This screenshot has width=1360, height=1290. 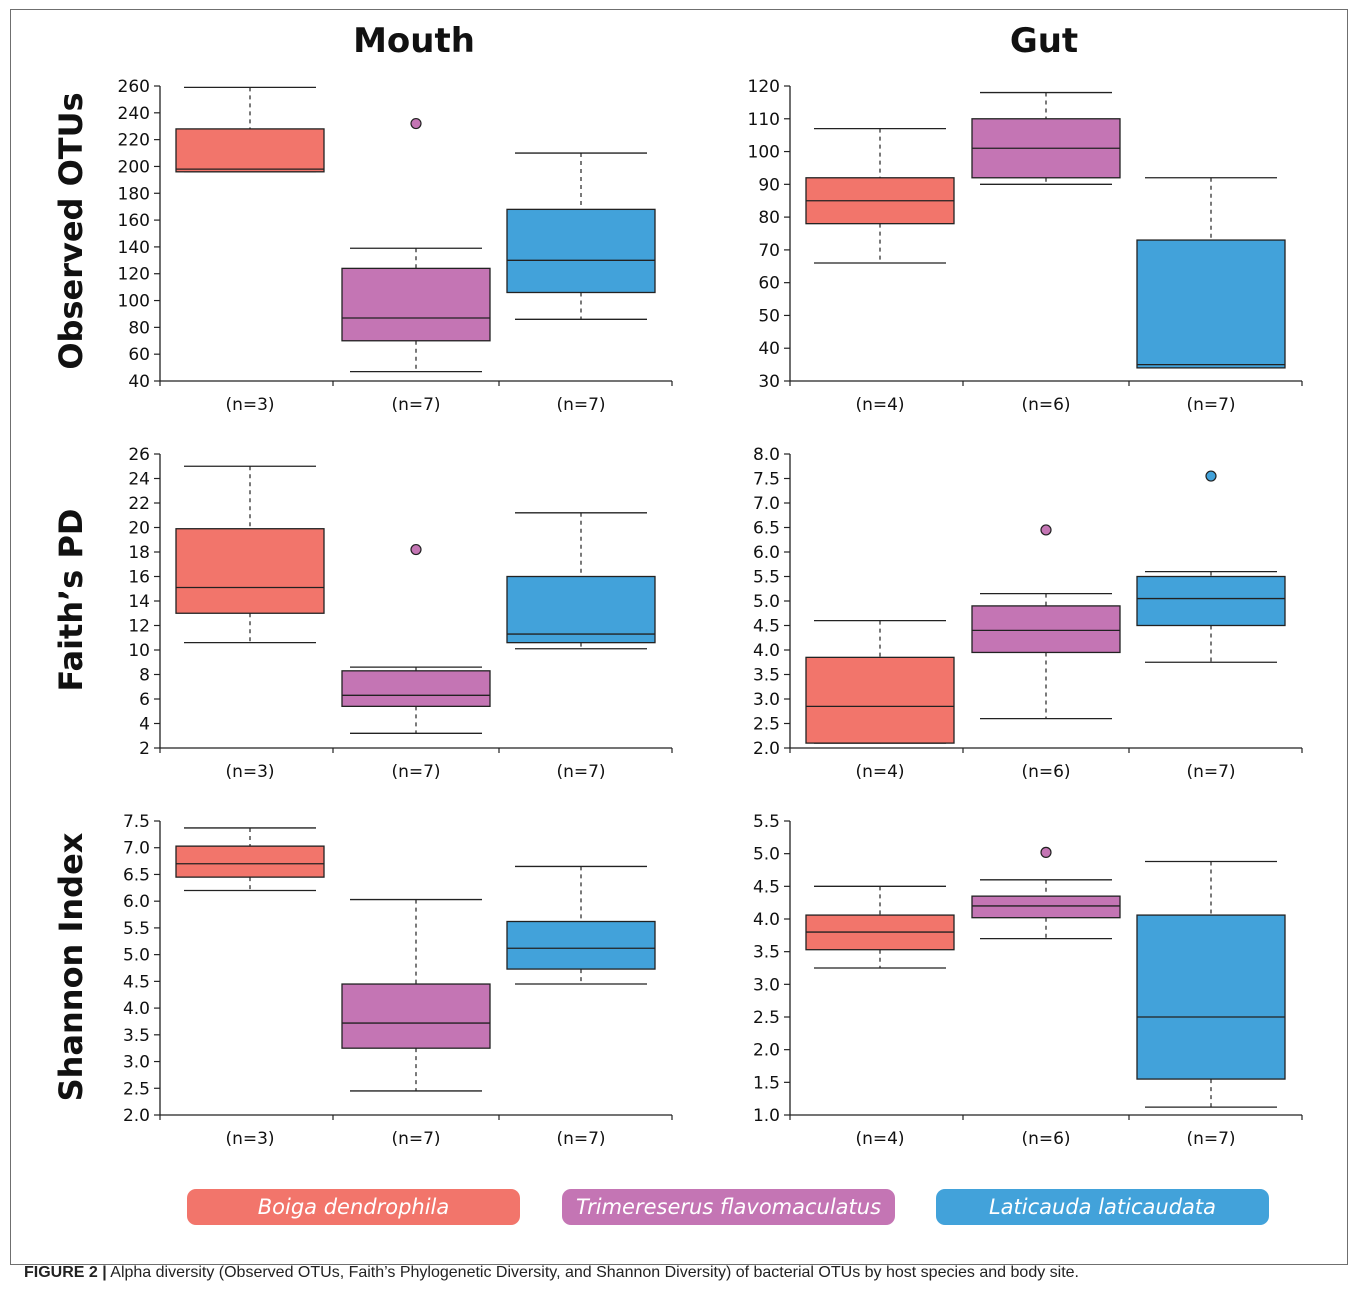 I want to click on y-tick-label: 1.0, so click(x=766, y=1116).